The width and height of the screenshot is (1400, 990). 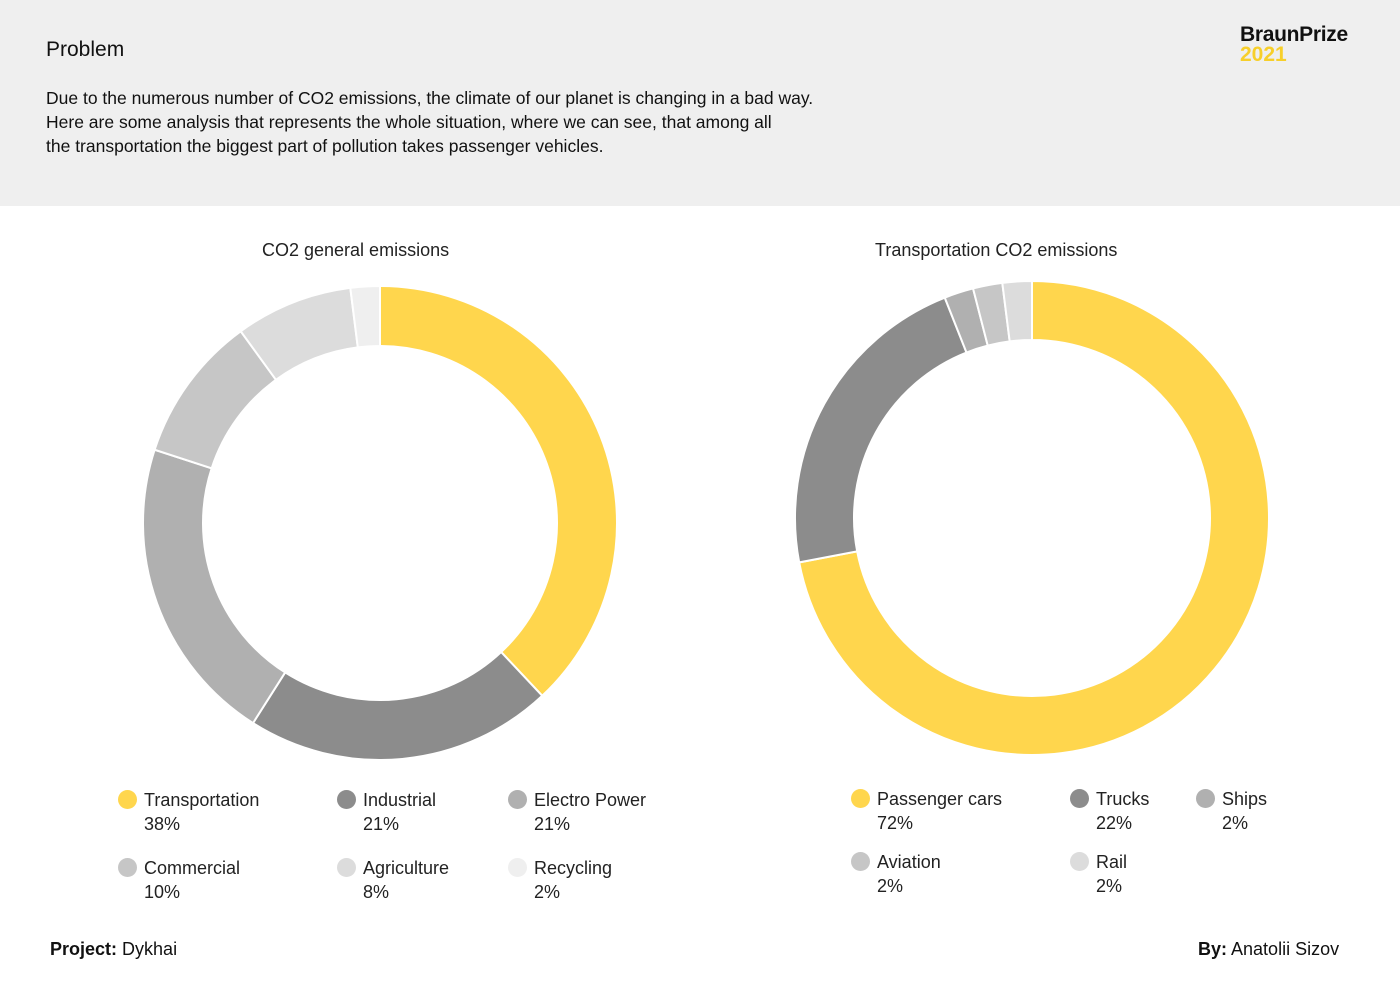 I want to click on legend-value: 22%, so click(x=1114, y=823).